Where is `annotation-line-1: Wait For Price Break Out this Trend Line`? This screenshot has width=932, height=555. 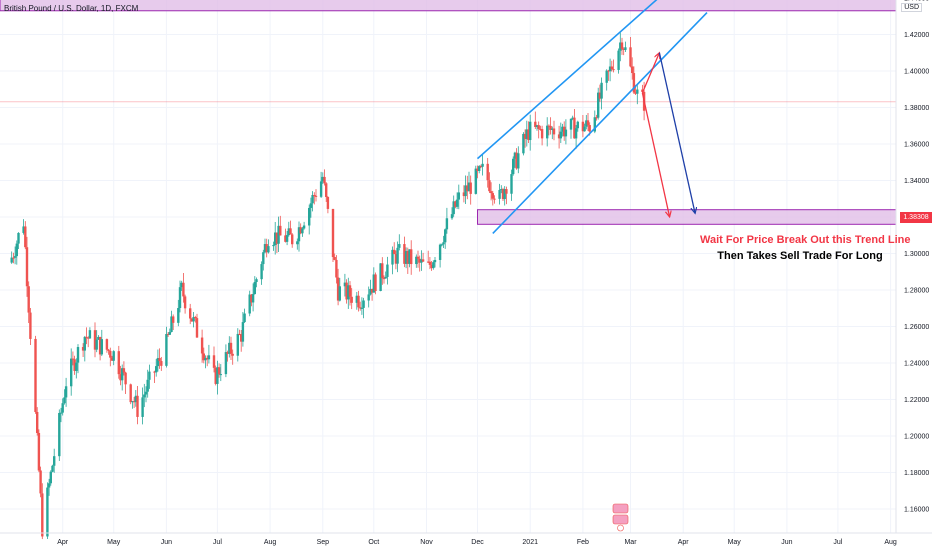 annotation-line-1: Wait For Price Break Out this Trend Line is located at coordinates (805, 240).